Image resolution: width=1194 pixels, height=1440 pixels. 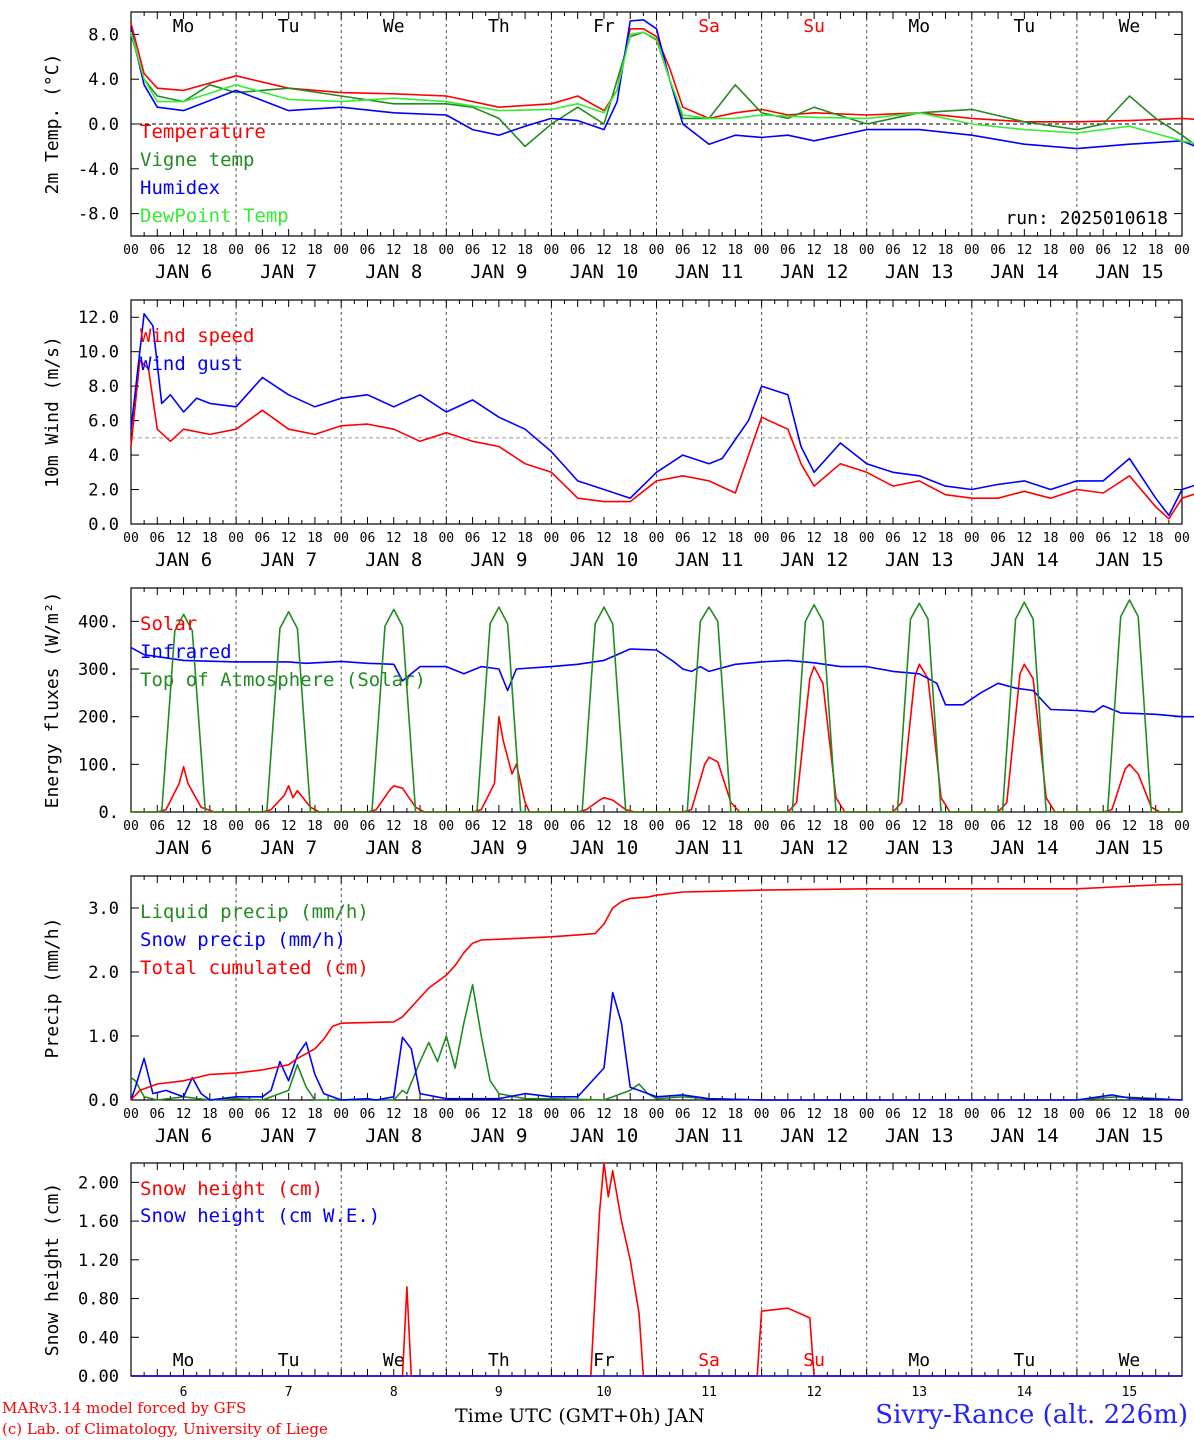 I want to click on y-tick-label: 0.80, so click(x=98, y=1300).